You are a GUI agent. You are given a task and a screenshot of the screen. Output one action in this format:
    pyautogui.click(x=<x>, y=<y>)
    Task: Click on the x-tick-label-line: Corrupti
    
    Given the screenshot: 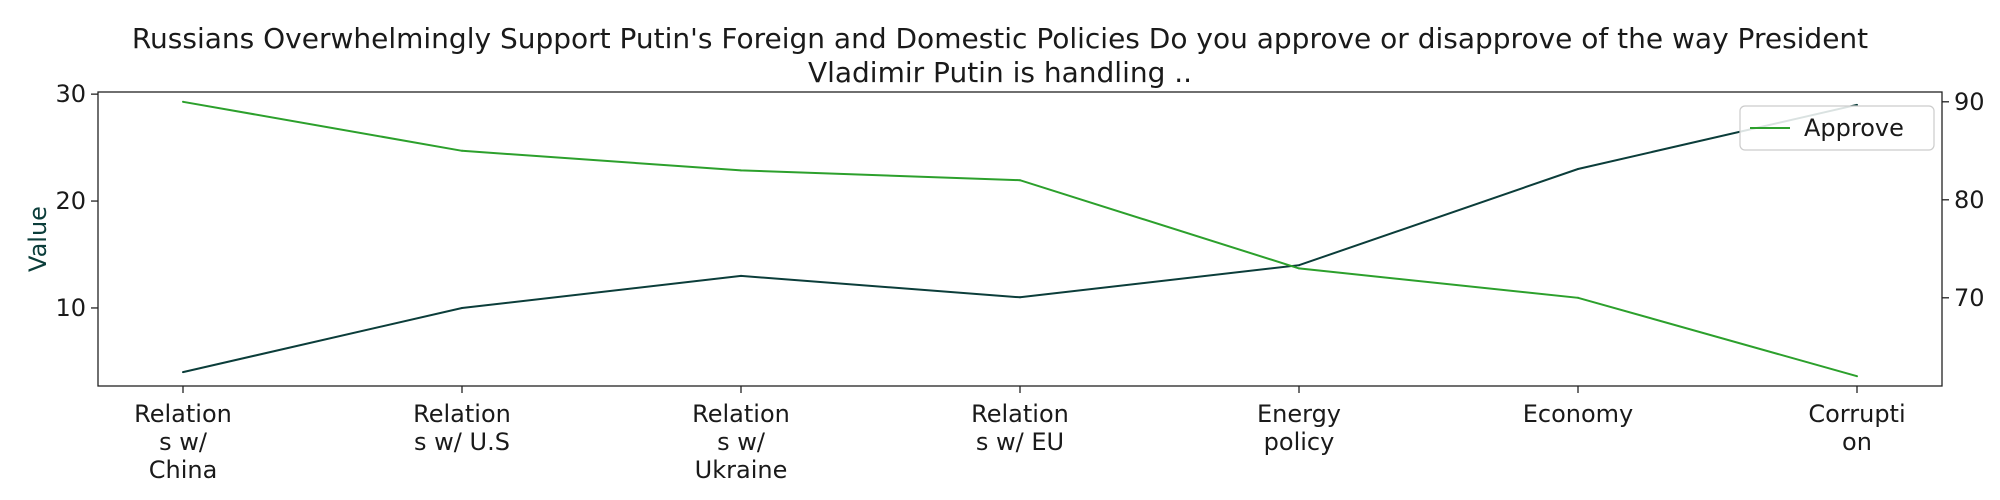 What is the action you would take?
    pyautogui.click(x=1856, y=414)
    